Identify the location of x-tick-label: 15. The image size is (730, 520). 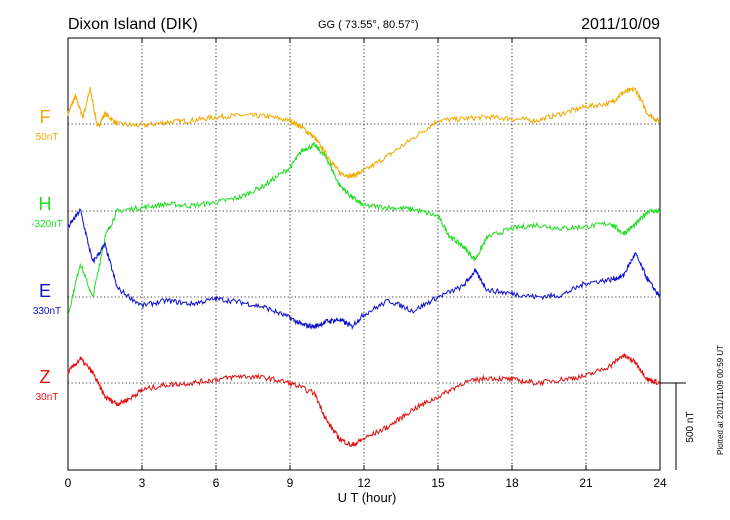
(438, 483).